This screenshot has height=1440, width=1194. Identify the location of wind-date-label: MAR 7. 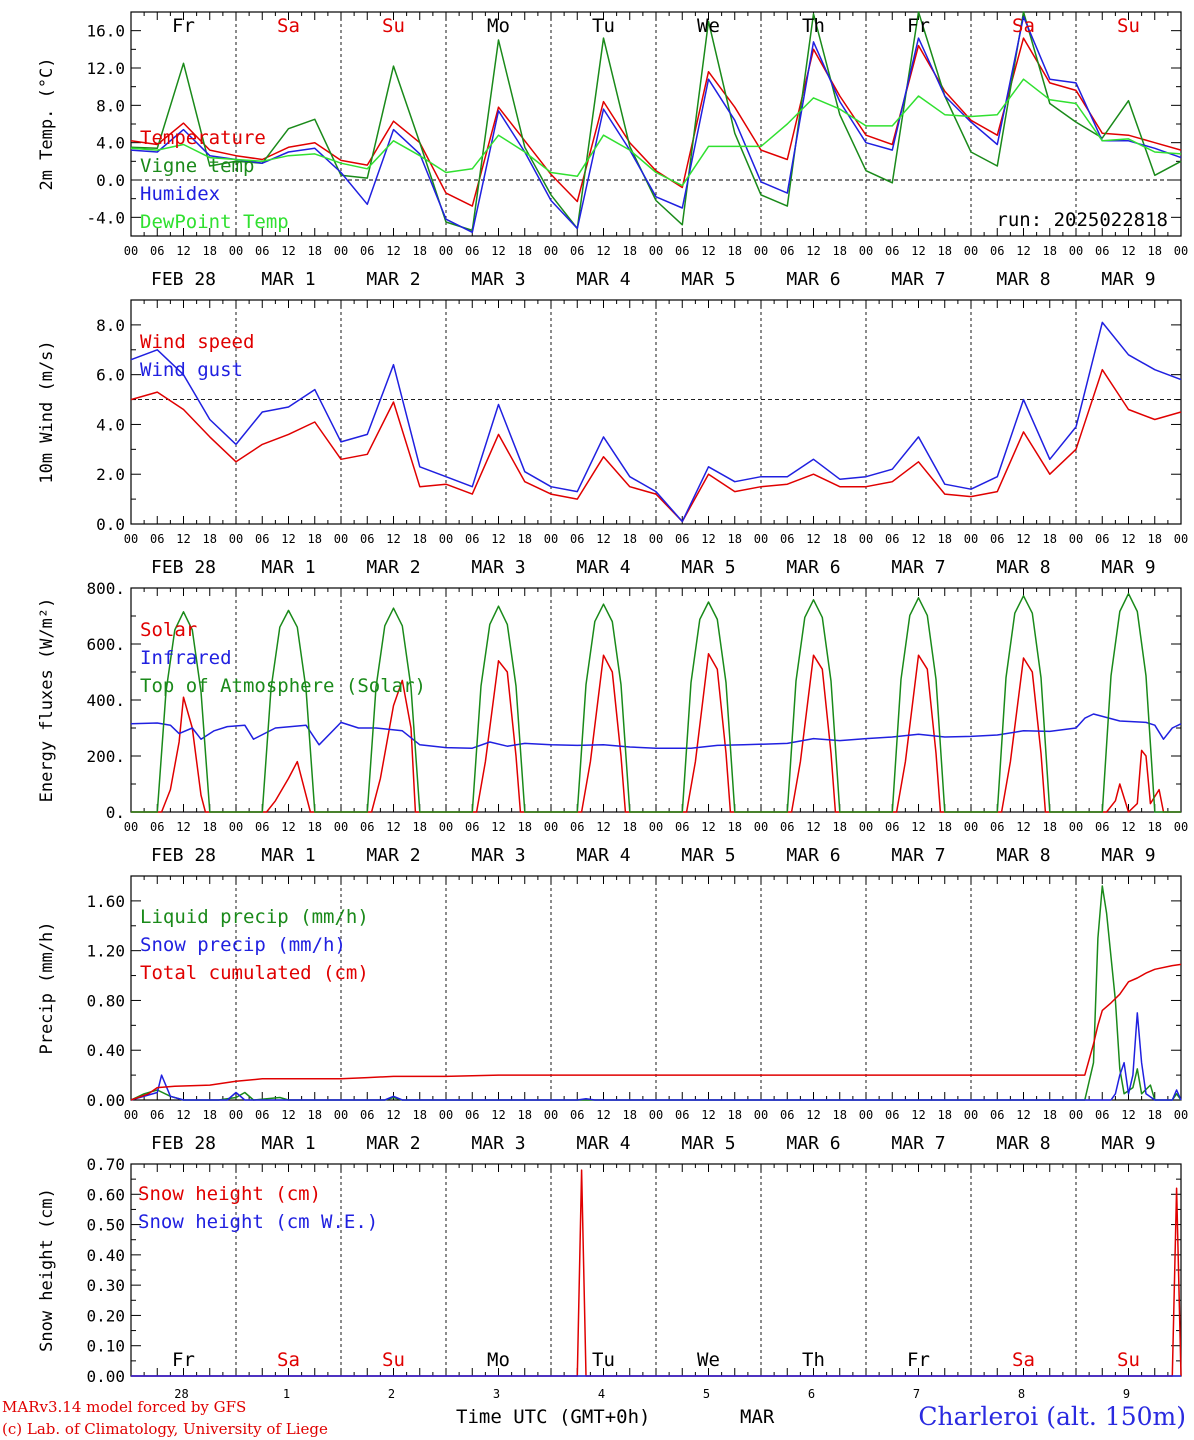
(918, 567).